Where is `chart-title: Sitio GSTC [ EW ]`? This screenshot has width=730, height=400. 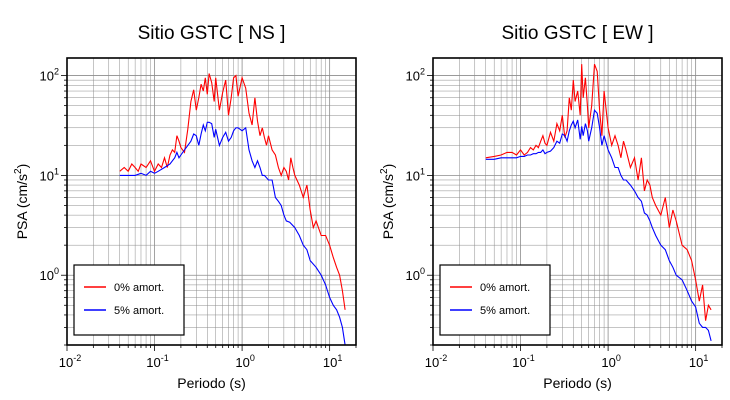 chart-title: Sitio GSTC [ EW ] is located at coordinates (577, 33).